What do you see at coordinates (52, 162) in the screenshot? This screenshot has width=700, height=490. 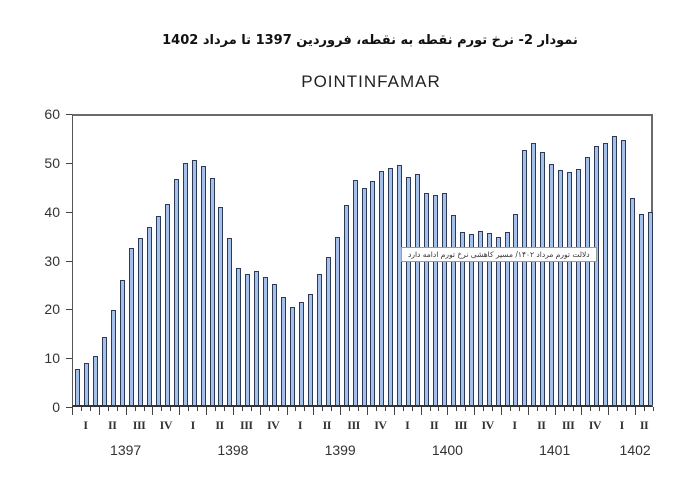 I see `y-tick-label: 50` at bounding box center [52, 162].